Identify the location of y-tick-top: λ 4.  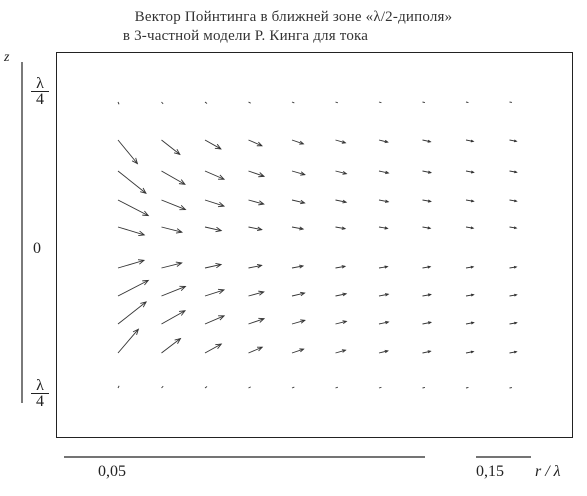
(40, 92).